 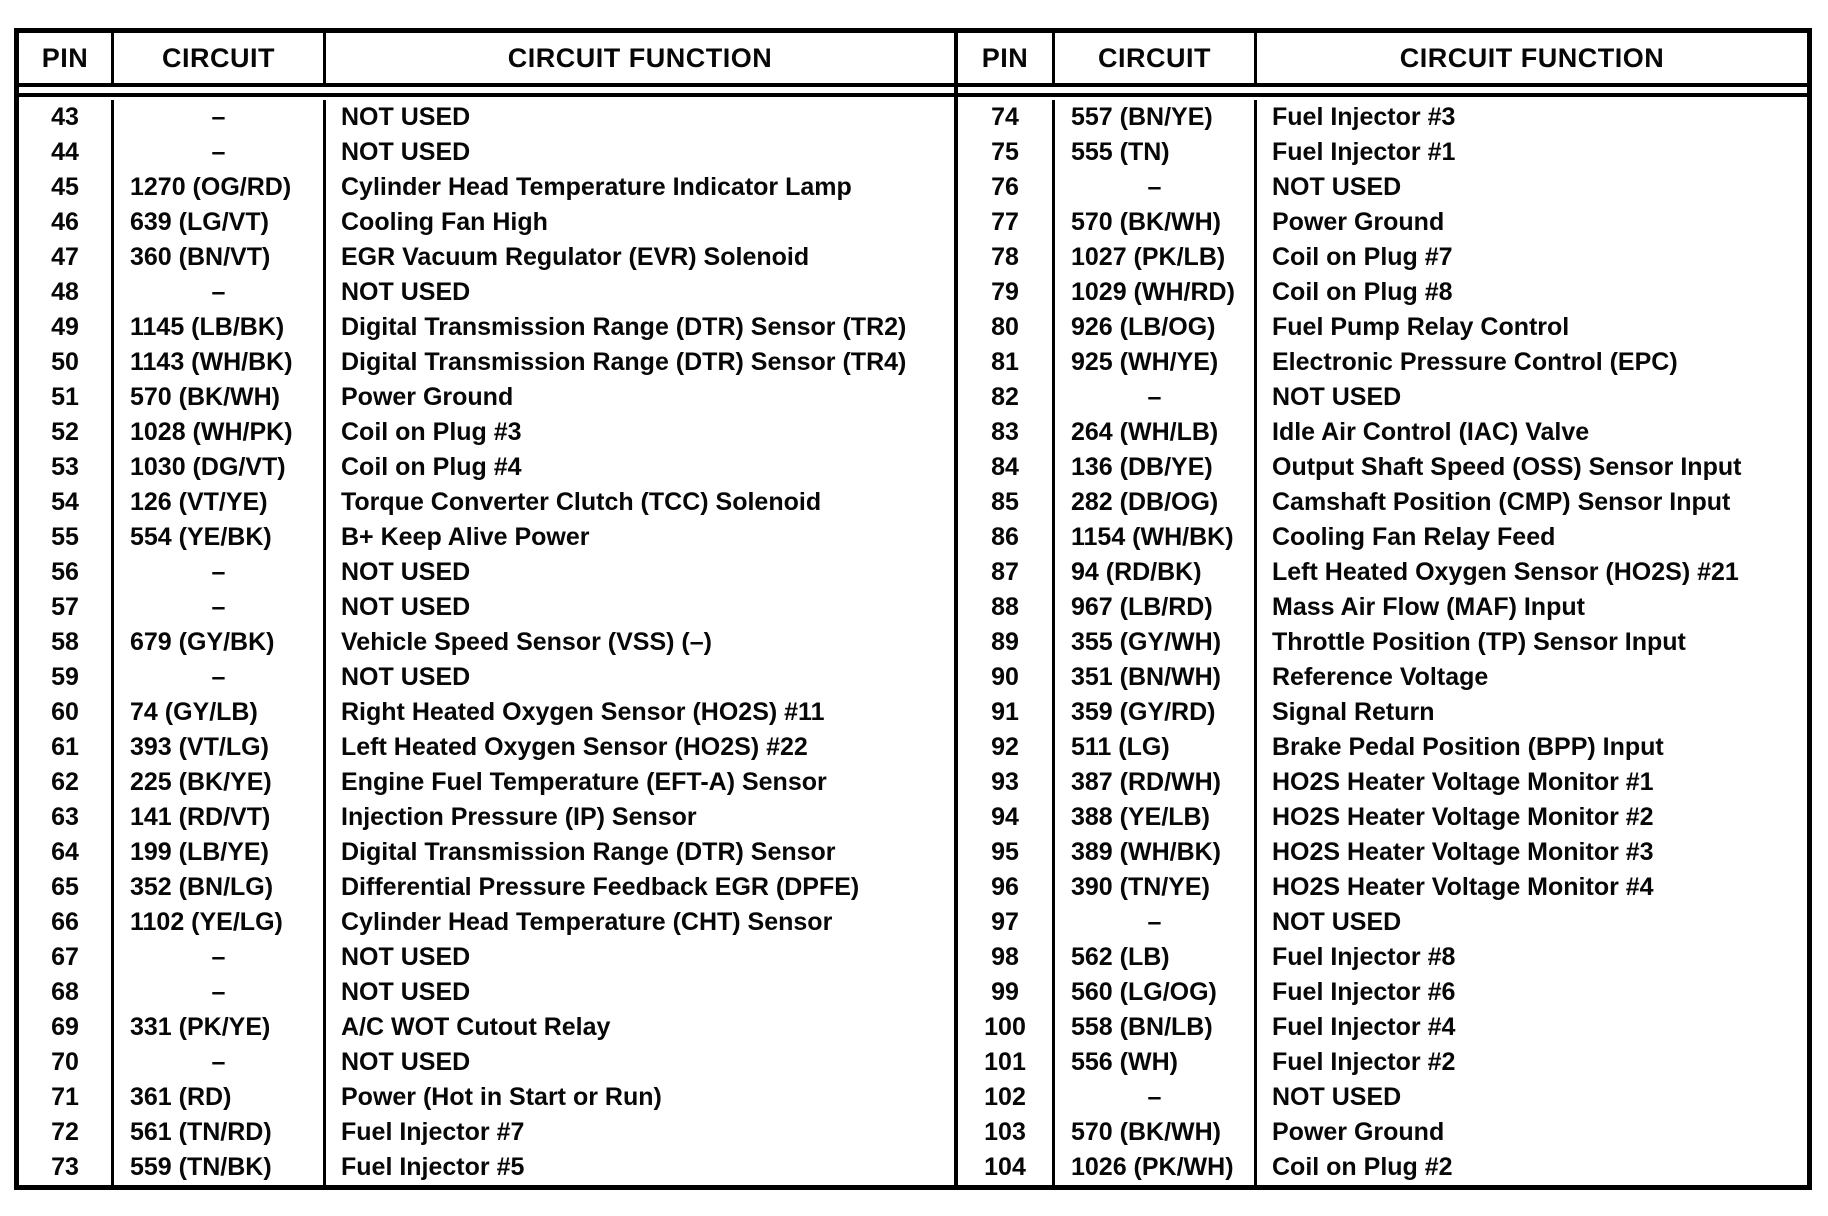 I want to click on circuit-cell: 351 (BN/WH), so click(x=1156, y=677).